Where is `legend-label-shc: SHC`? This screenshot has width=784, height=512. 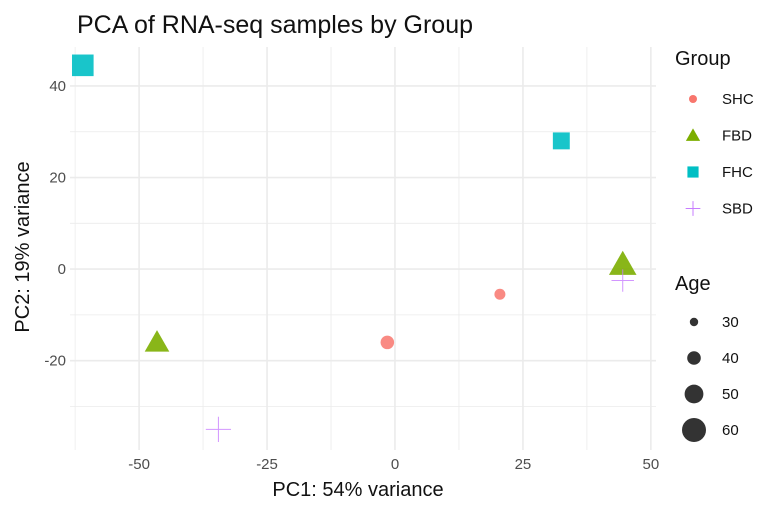 legend-label-shc: SHC is located at coordinates (738, 99).